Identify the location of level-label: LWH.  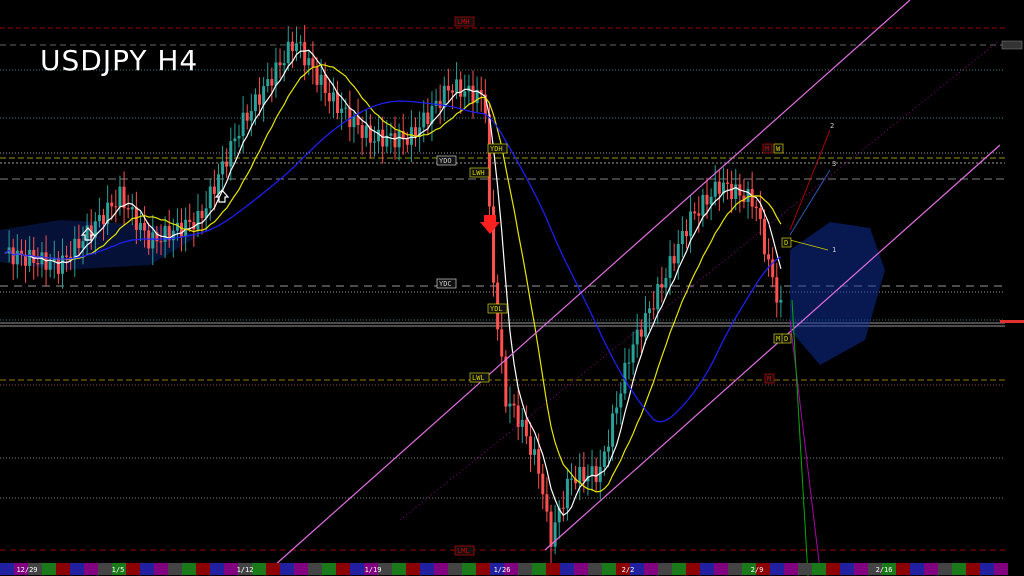
(478, 173).